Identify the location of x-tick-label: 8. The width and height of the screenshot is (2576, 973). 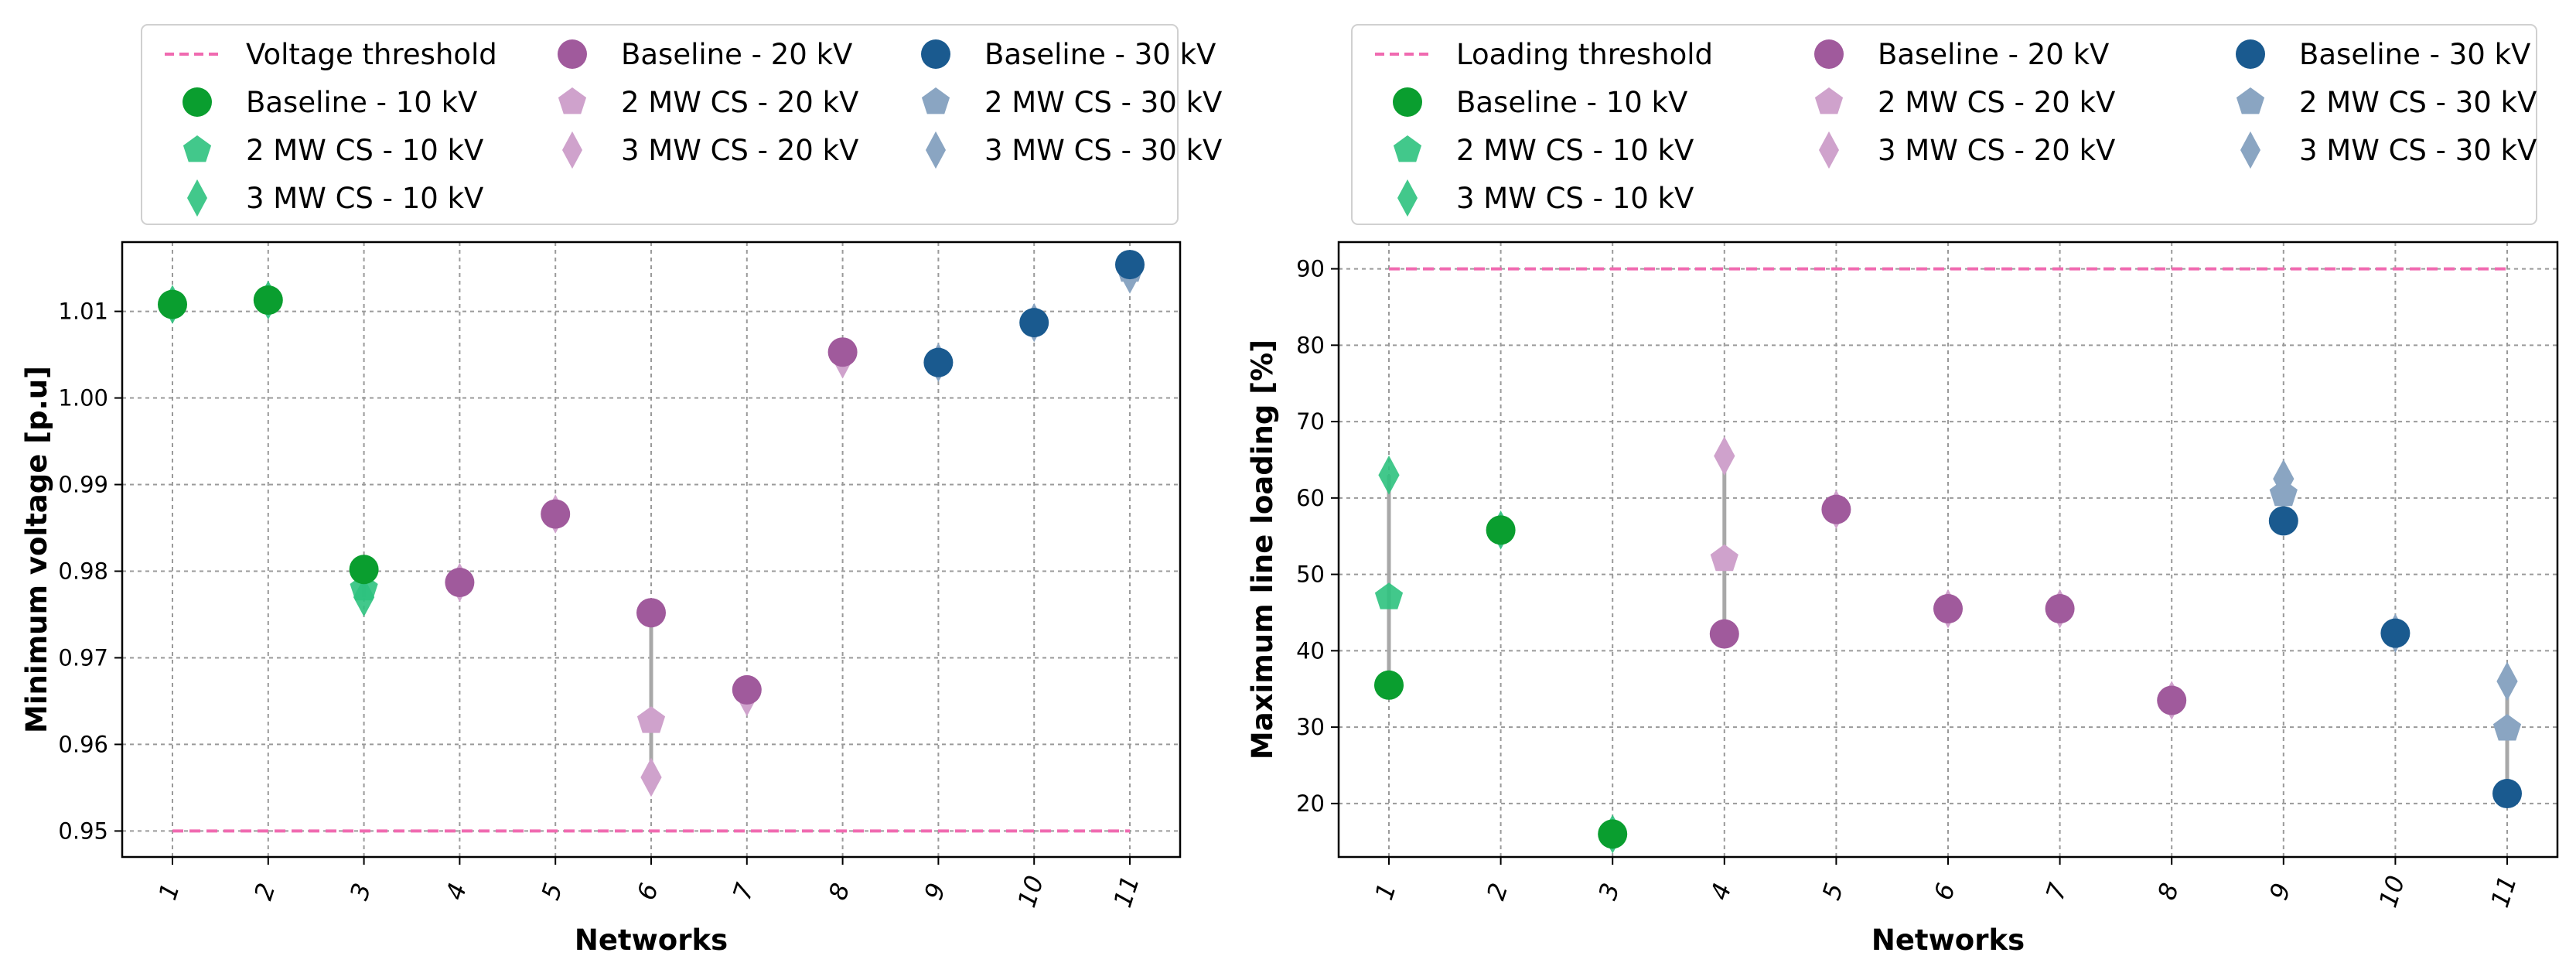
(2168, 891).